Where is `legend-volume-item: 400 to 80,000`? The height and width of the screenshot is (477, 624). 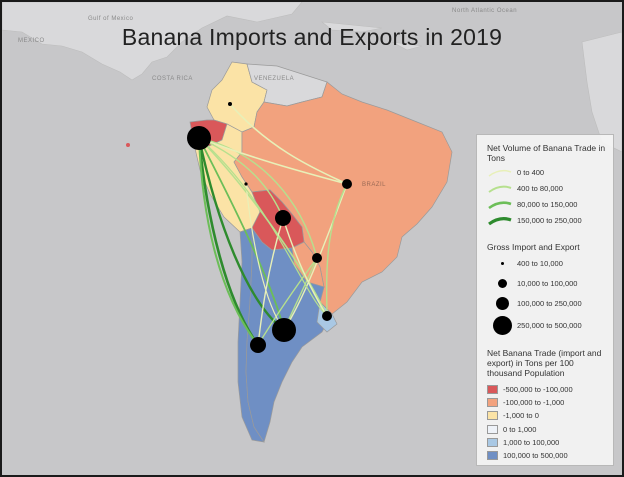 legend-volume-item: 400 to 80,000 is located at coordinates (549, 189).